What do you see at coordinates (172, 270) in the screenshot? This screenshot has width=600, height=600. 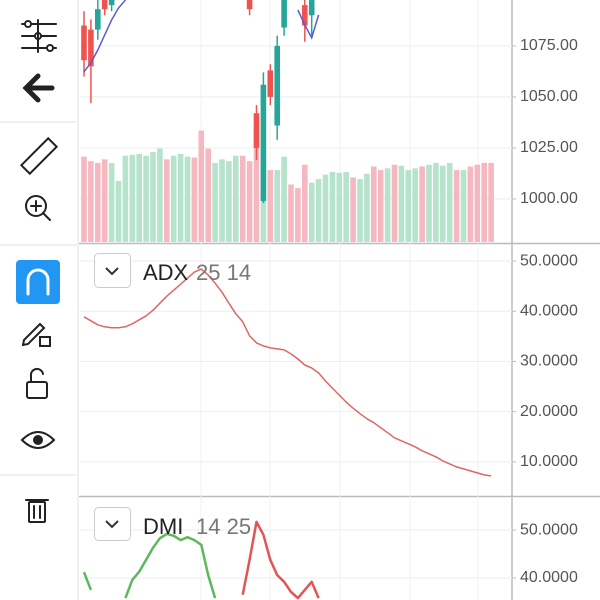 I see `adx-header: ADX 25 14` at bounding box center [172, 270].